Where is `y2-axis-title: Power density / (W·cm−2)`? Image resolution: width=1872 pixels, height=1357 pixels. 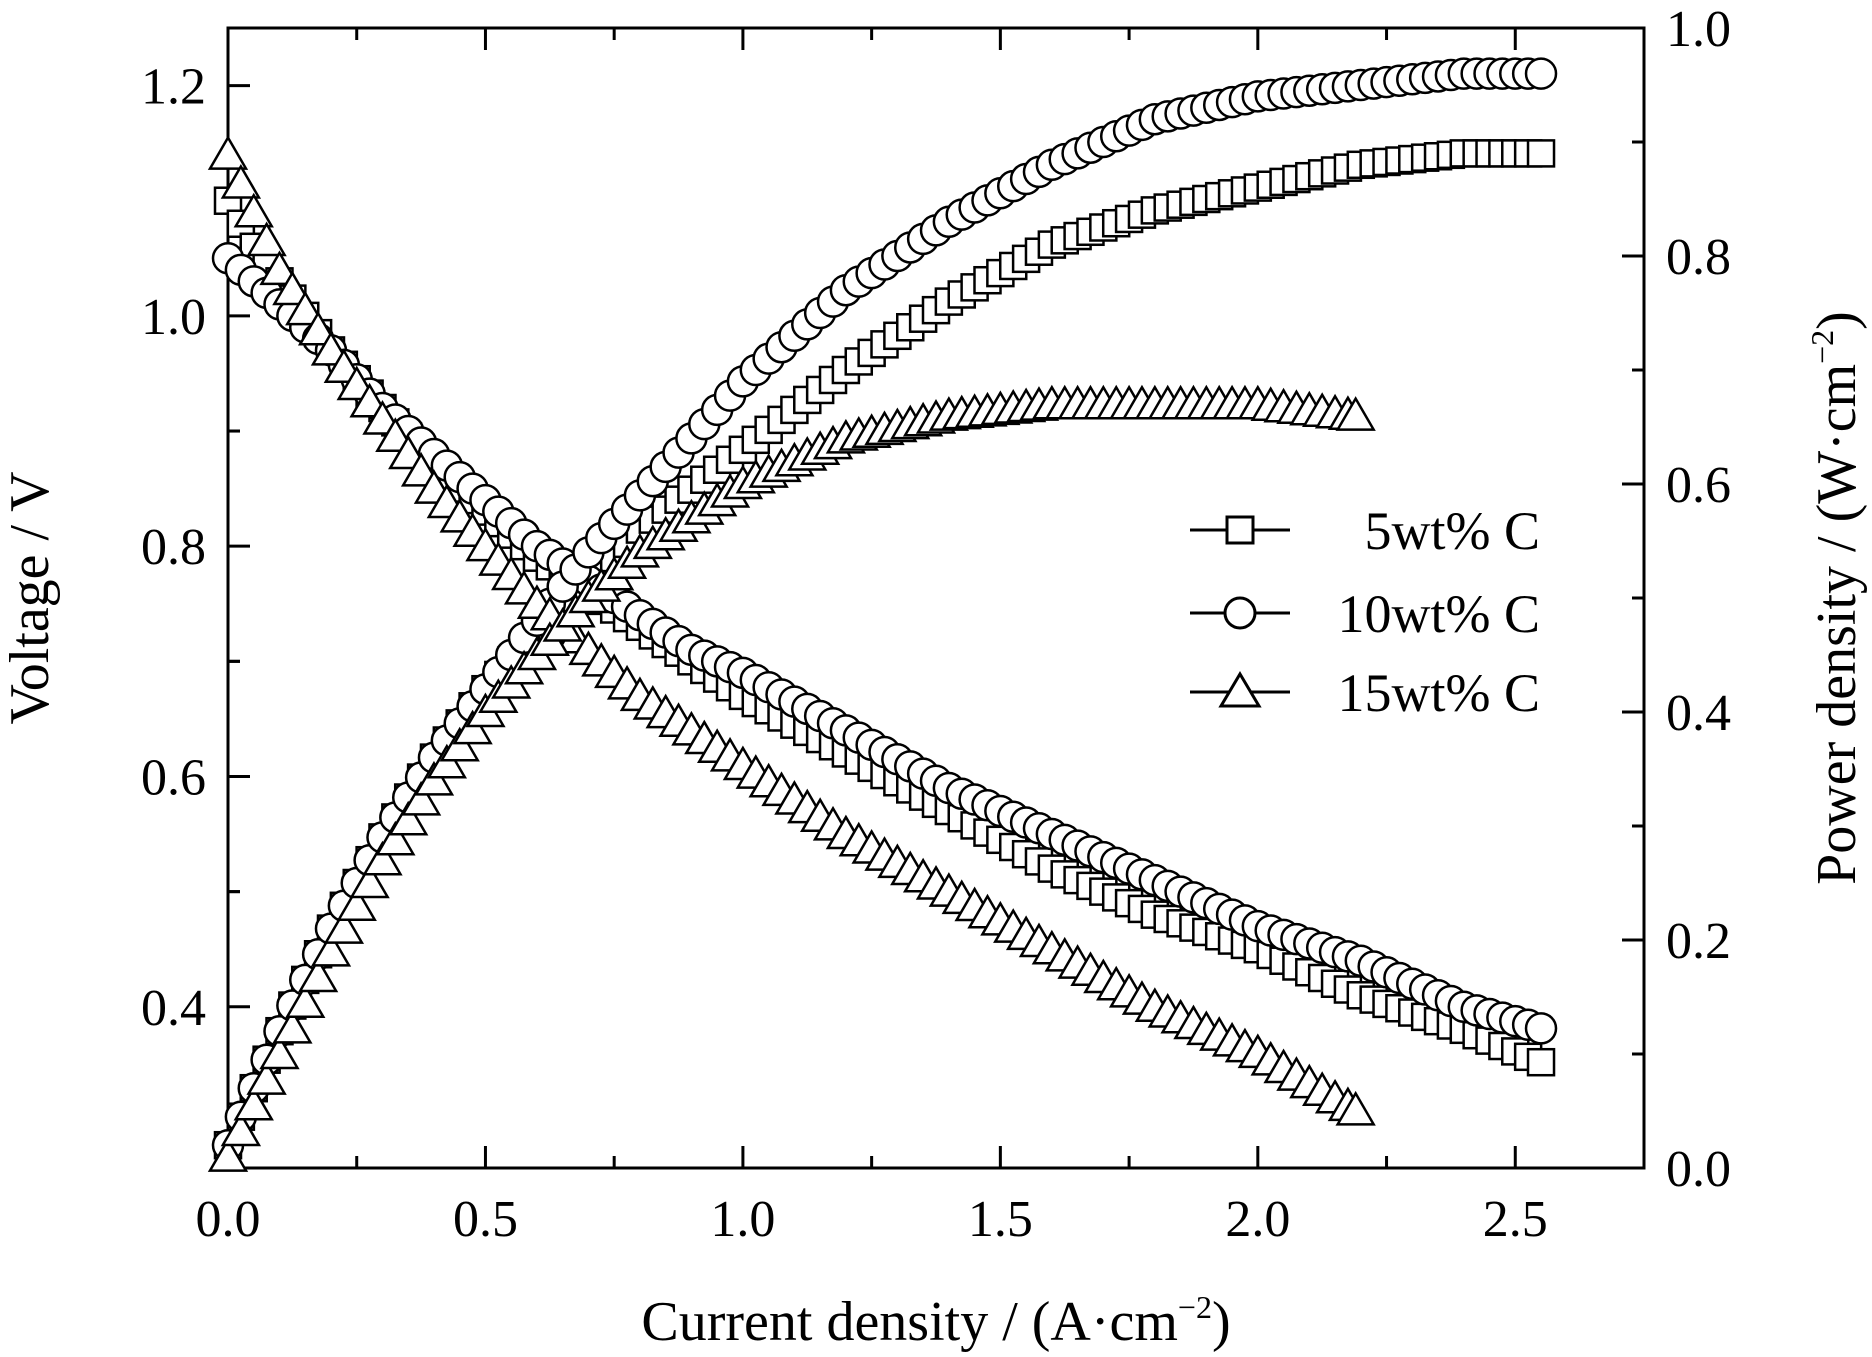
y2-axis-title: Power density / (W·cm−2) is located at coordinates (1836, 598).